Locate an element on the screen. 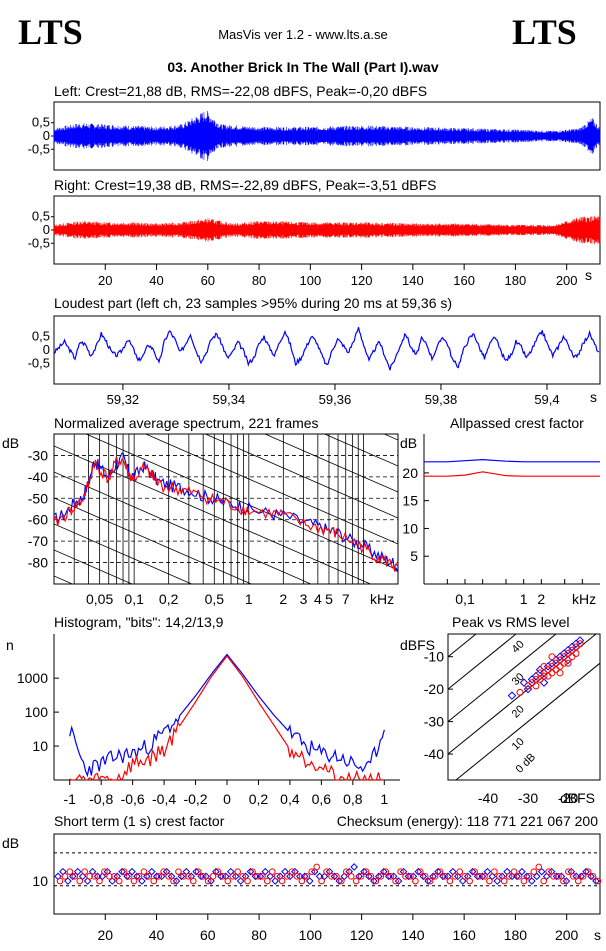 This screenshot has width=606, height=951. spectrum-xtick: 3 is located at coordinates (304, 599).